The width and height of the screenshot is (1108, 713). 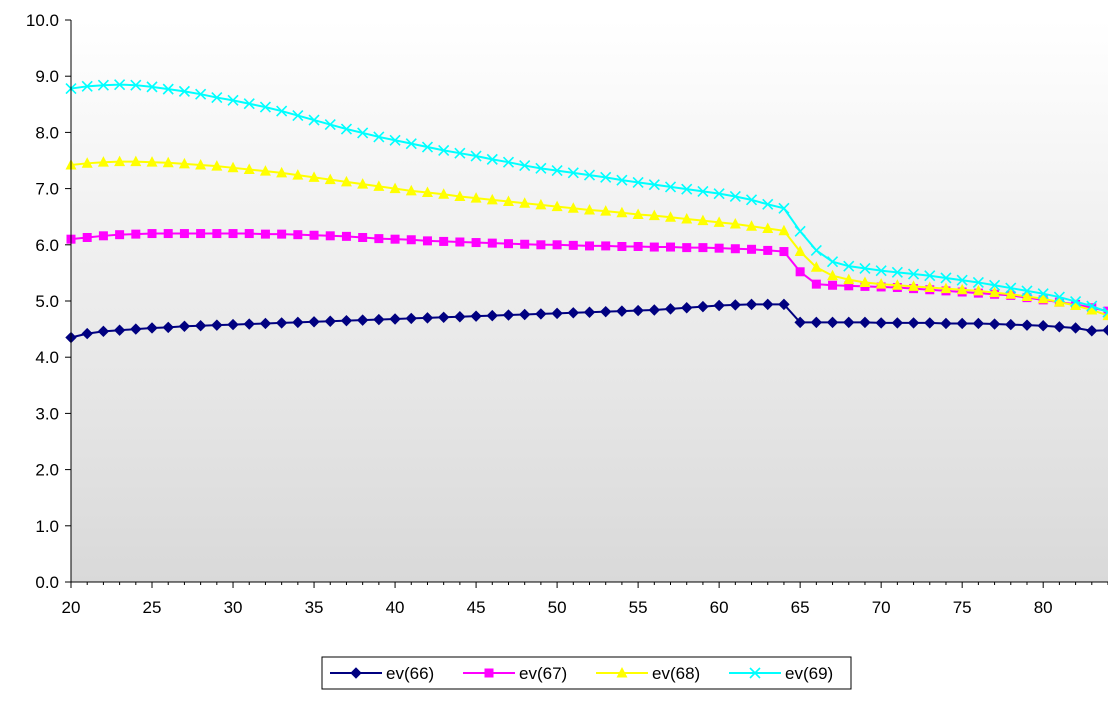 I want to click on legend-label: ev(67), so click(x=543, y=673).